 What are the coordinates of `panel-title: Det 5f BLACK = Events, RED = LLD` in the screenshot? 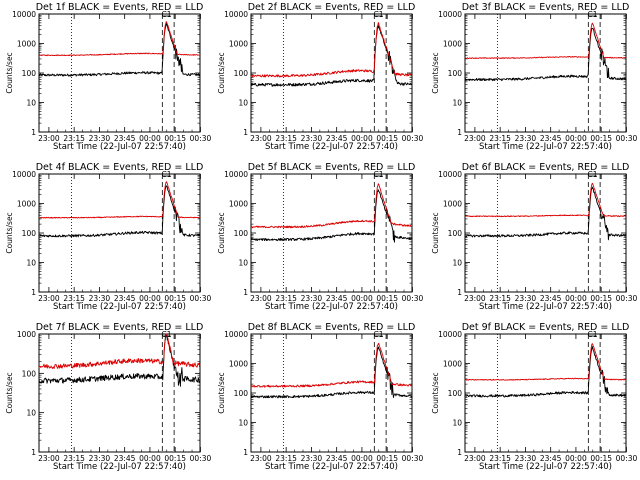 It's located at (332, 167).